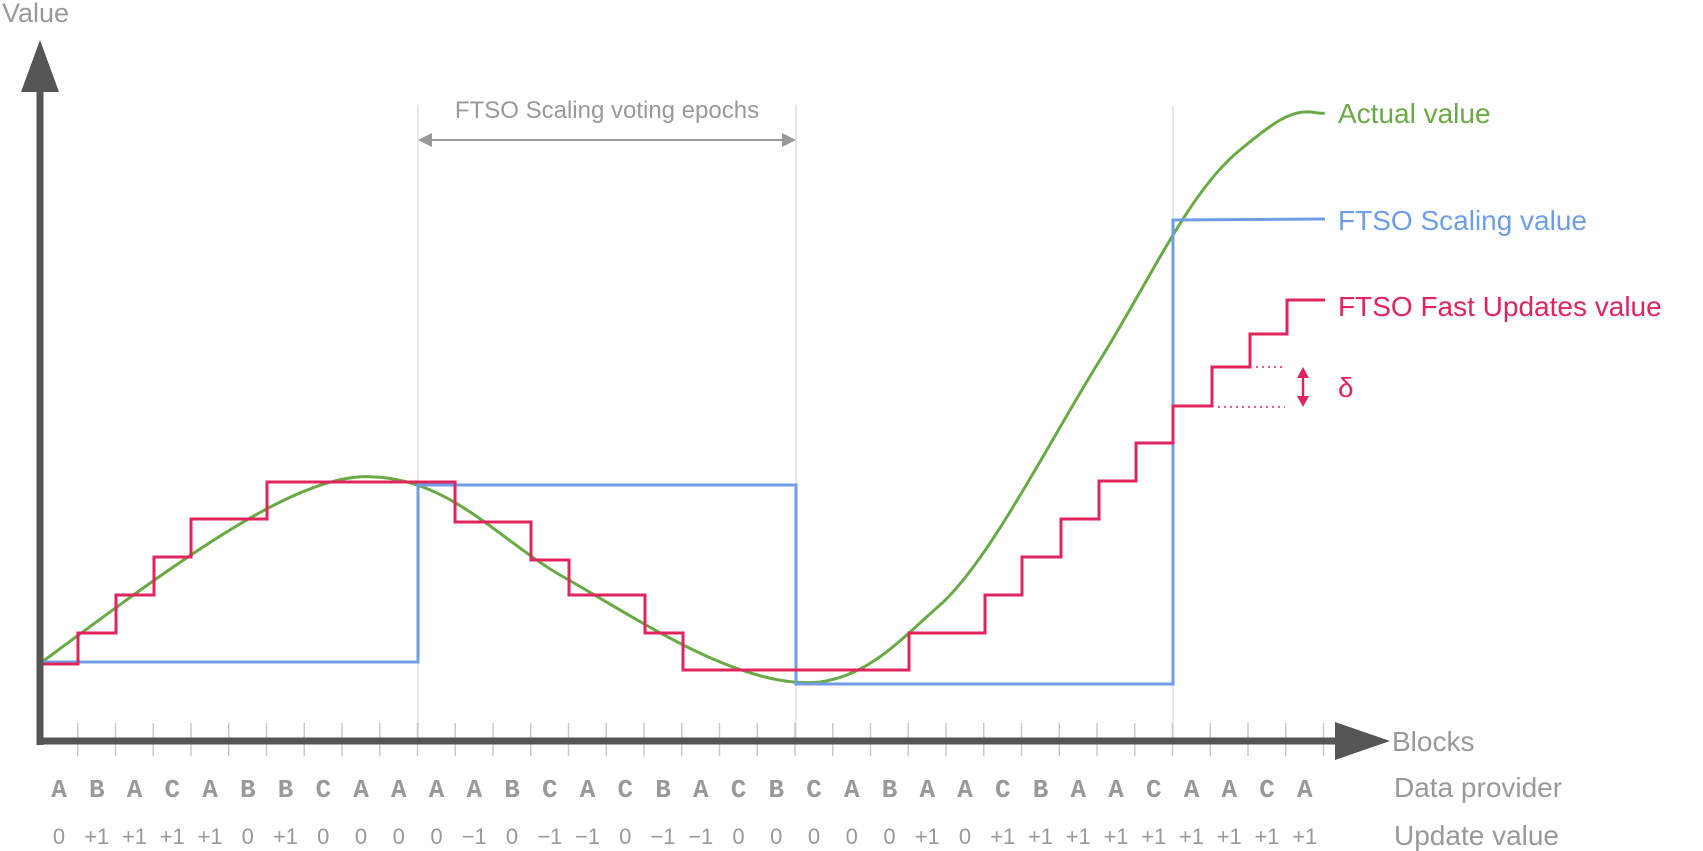 This screenshot has width=1703, height=851. What do you see at coordinates (1346, 387) in the screenshot?
I see `delta-label: δ` at bounding box center [1346, 387].